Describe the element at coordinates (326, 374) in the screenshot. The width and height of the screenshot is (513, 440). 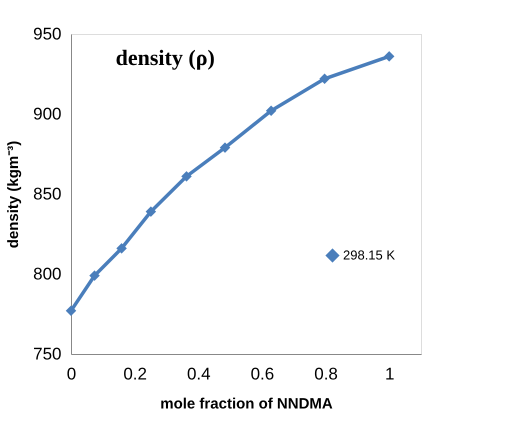
I see `x-tick-label: 0.8` at that location.